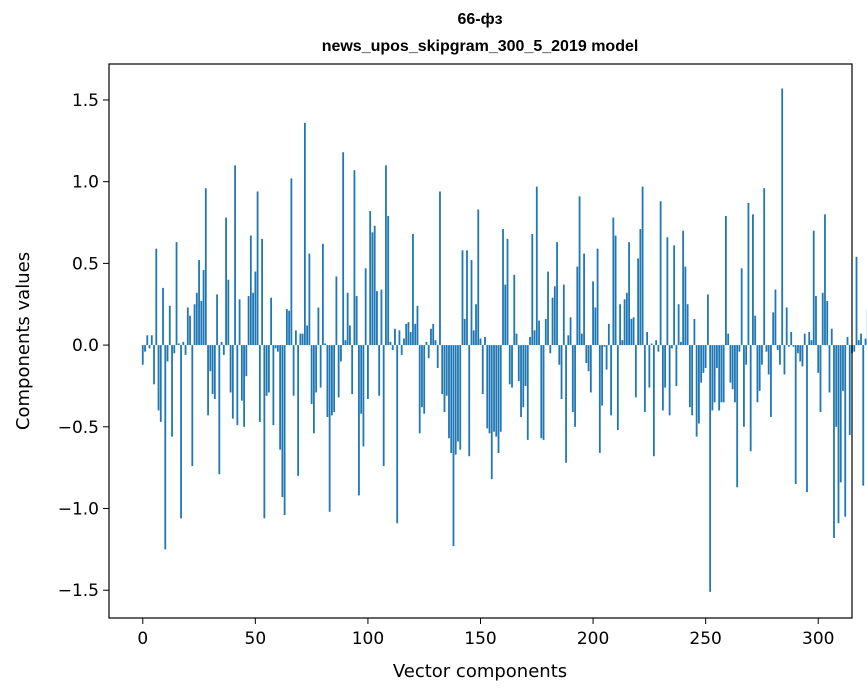 This screenshot has height=696, width=867. What do you see at coordinates (593, 639) in the screenshot?
I see `x-tick-label: 200` at bounding box center [593, 639].